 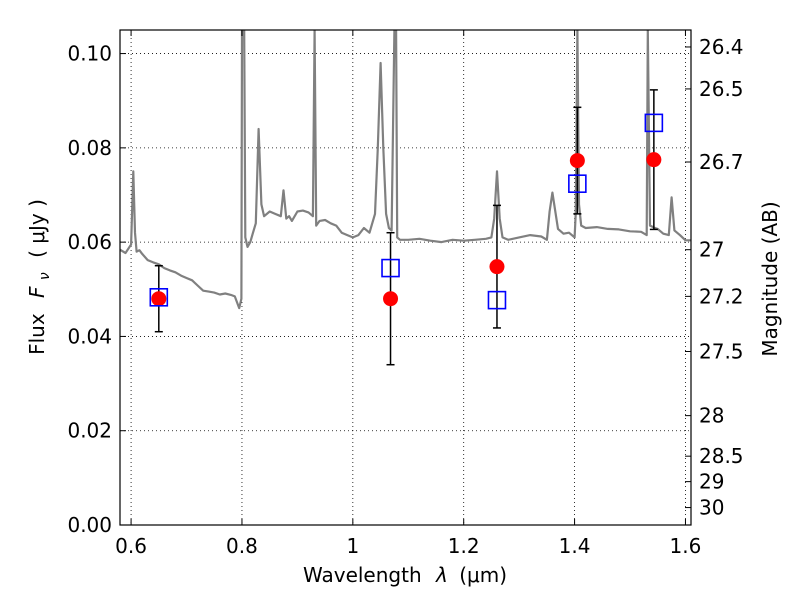 What do you see at coordinates (45, 276) in the screenshot?
I see `y-axis-label-subscript: ν` at bounding box center [45, 276].